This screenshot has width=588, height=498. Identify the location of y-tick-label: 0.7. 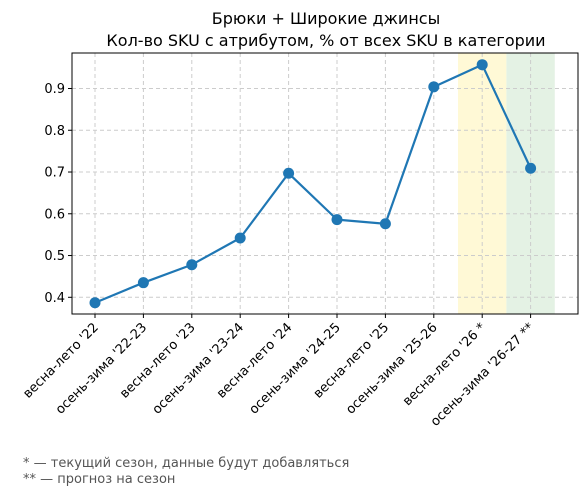
(54, 173).